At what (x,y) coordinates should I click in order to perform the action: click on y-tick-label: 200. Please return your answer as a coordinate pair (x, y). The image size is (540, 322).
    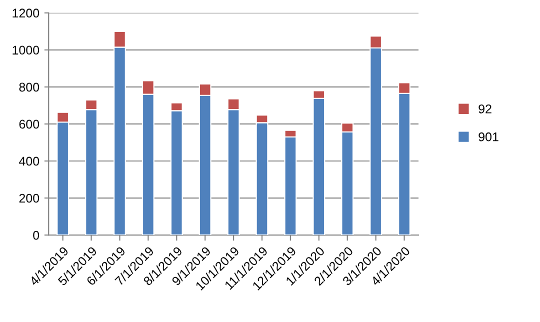
    Looking at the image, I should click on (29, 198).